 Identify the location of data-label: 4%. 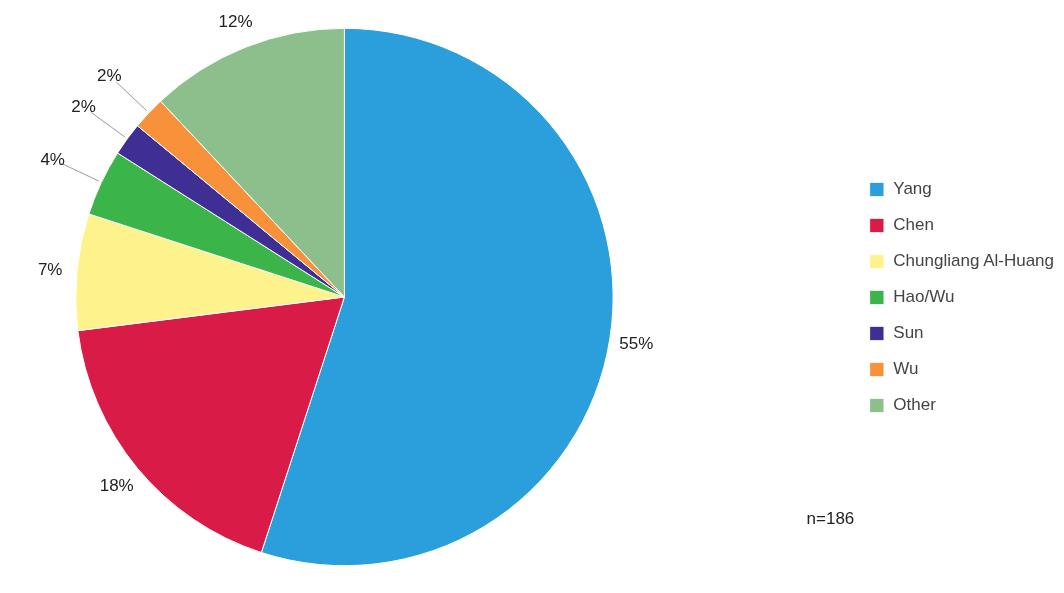
(52, 159).